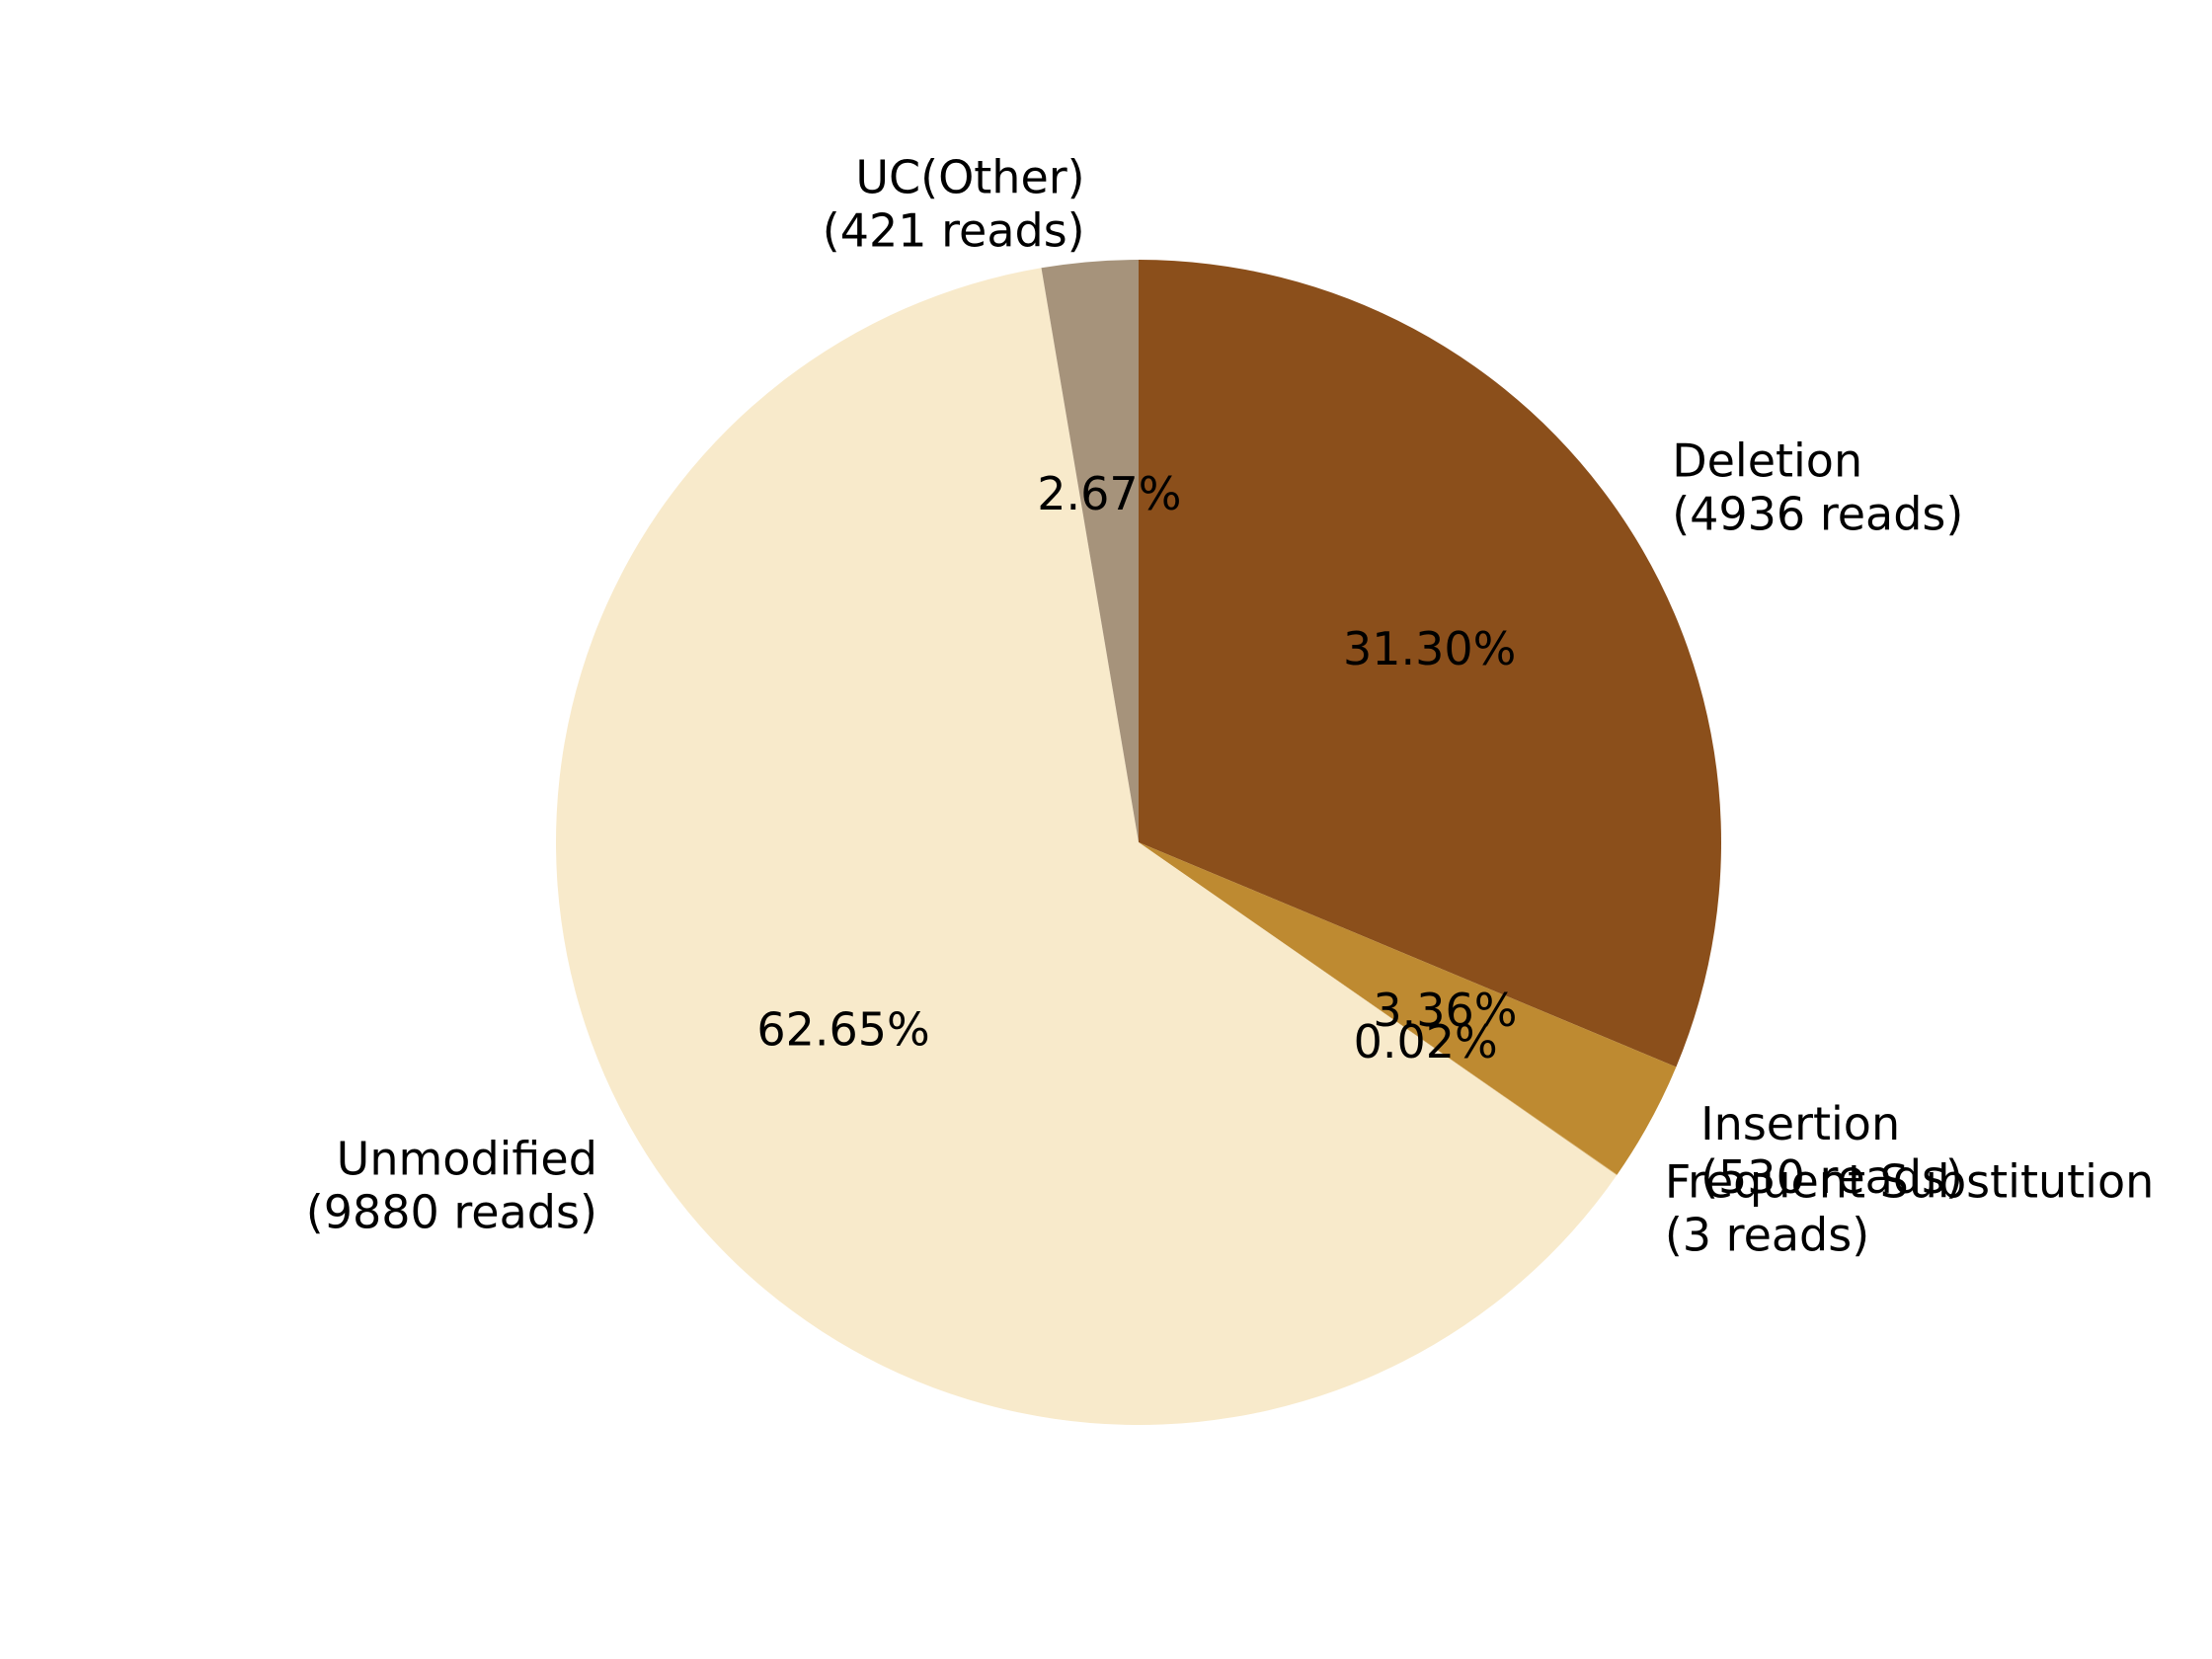 This screenshot has height=1659, width=2212. Describe the element at coordinates (954, 230) in the screenshot. I see `slice-reads: (421 reads)` at that location.